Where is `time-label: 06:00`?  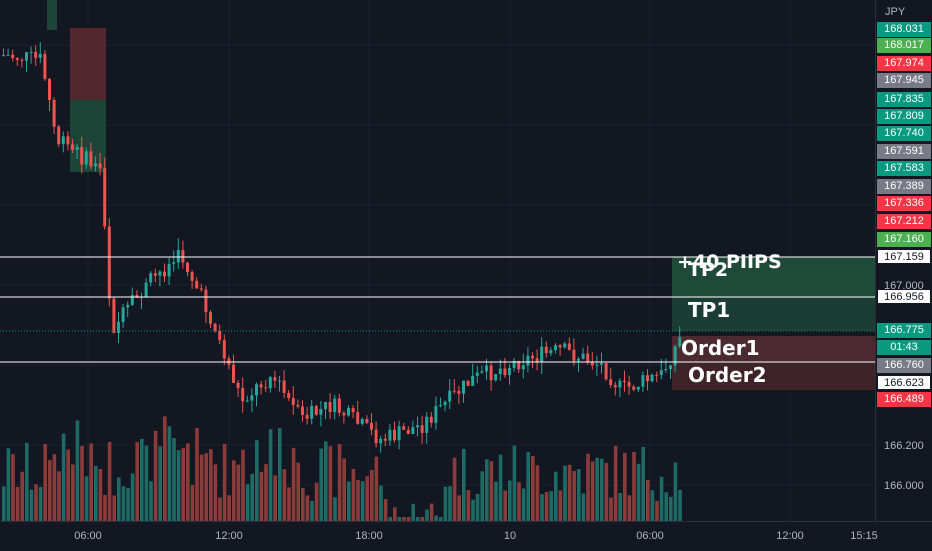
time-label: 06:00 is located at coordinates (88, 536).